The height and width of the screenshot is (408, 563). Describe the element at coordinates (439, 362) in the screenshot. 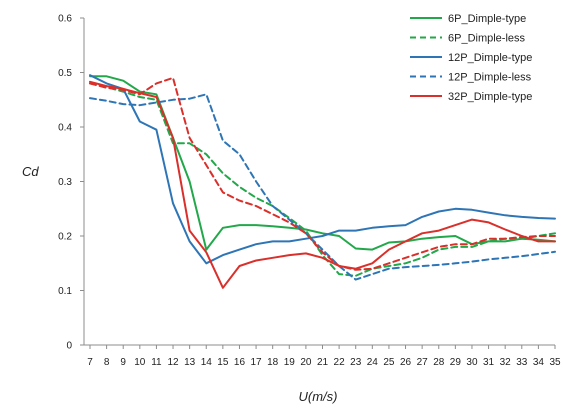

I see `x-tick-label: 28` at that location.